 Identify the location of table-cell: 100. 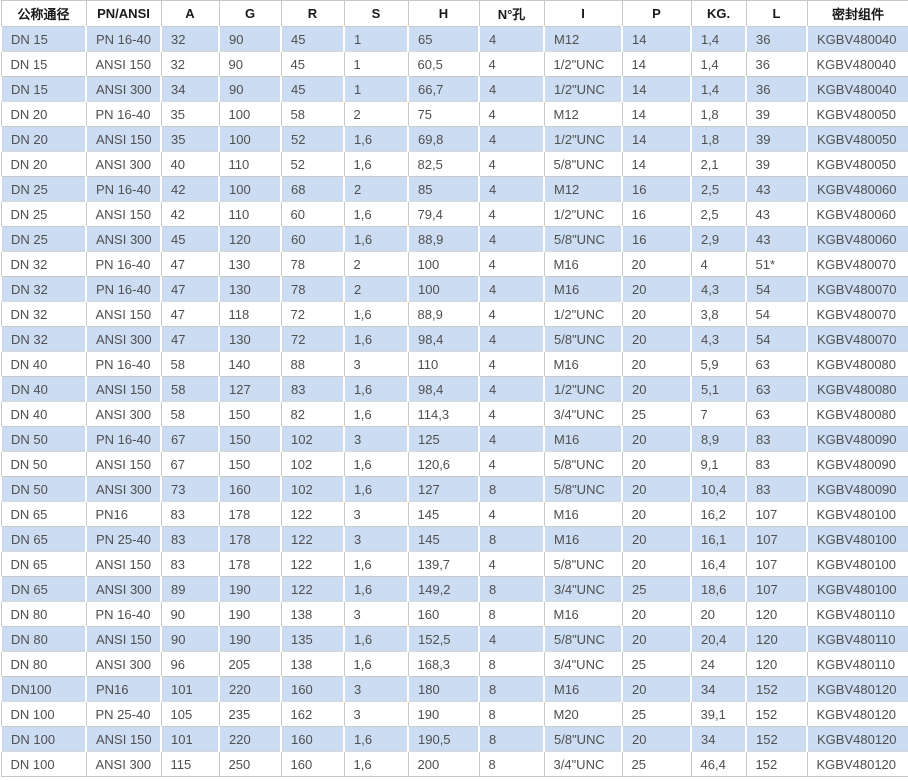
(250, 139).